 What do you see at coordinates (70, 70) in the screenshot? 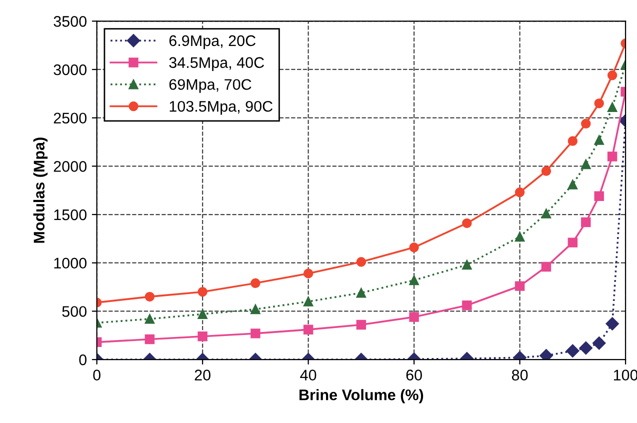
I see `y-tick-label: 3000` at bounding box center [70, 70].